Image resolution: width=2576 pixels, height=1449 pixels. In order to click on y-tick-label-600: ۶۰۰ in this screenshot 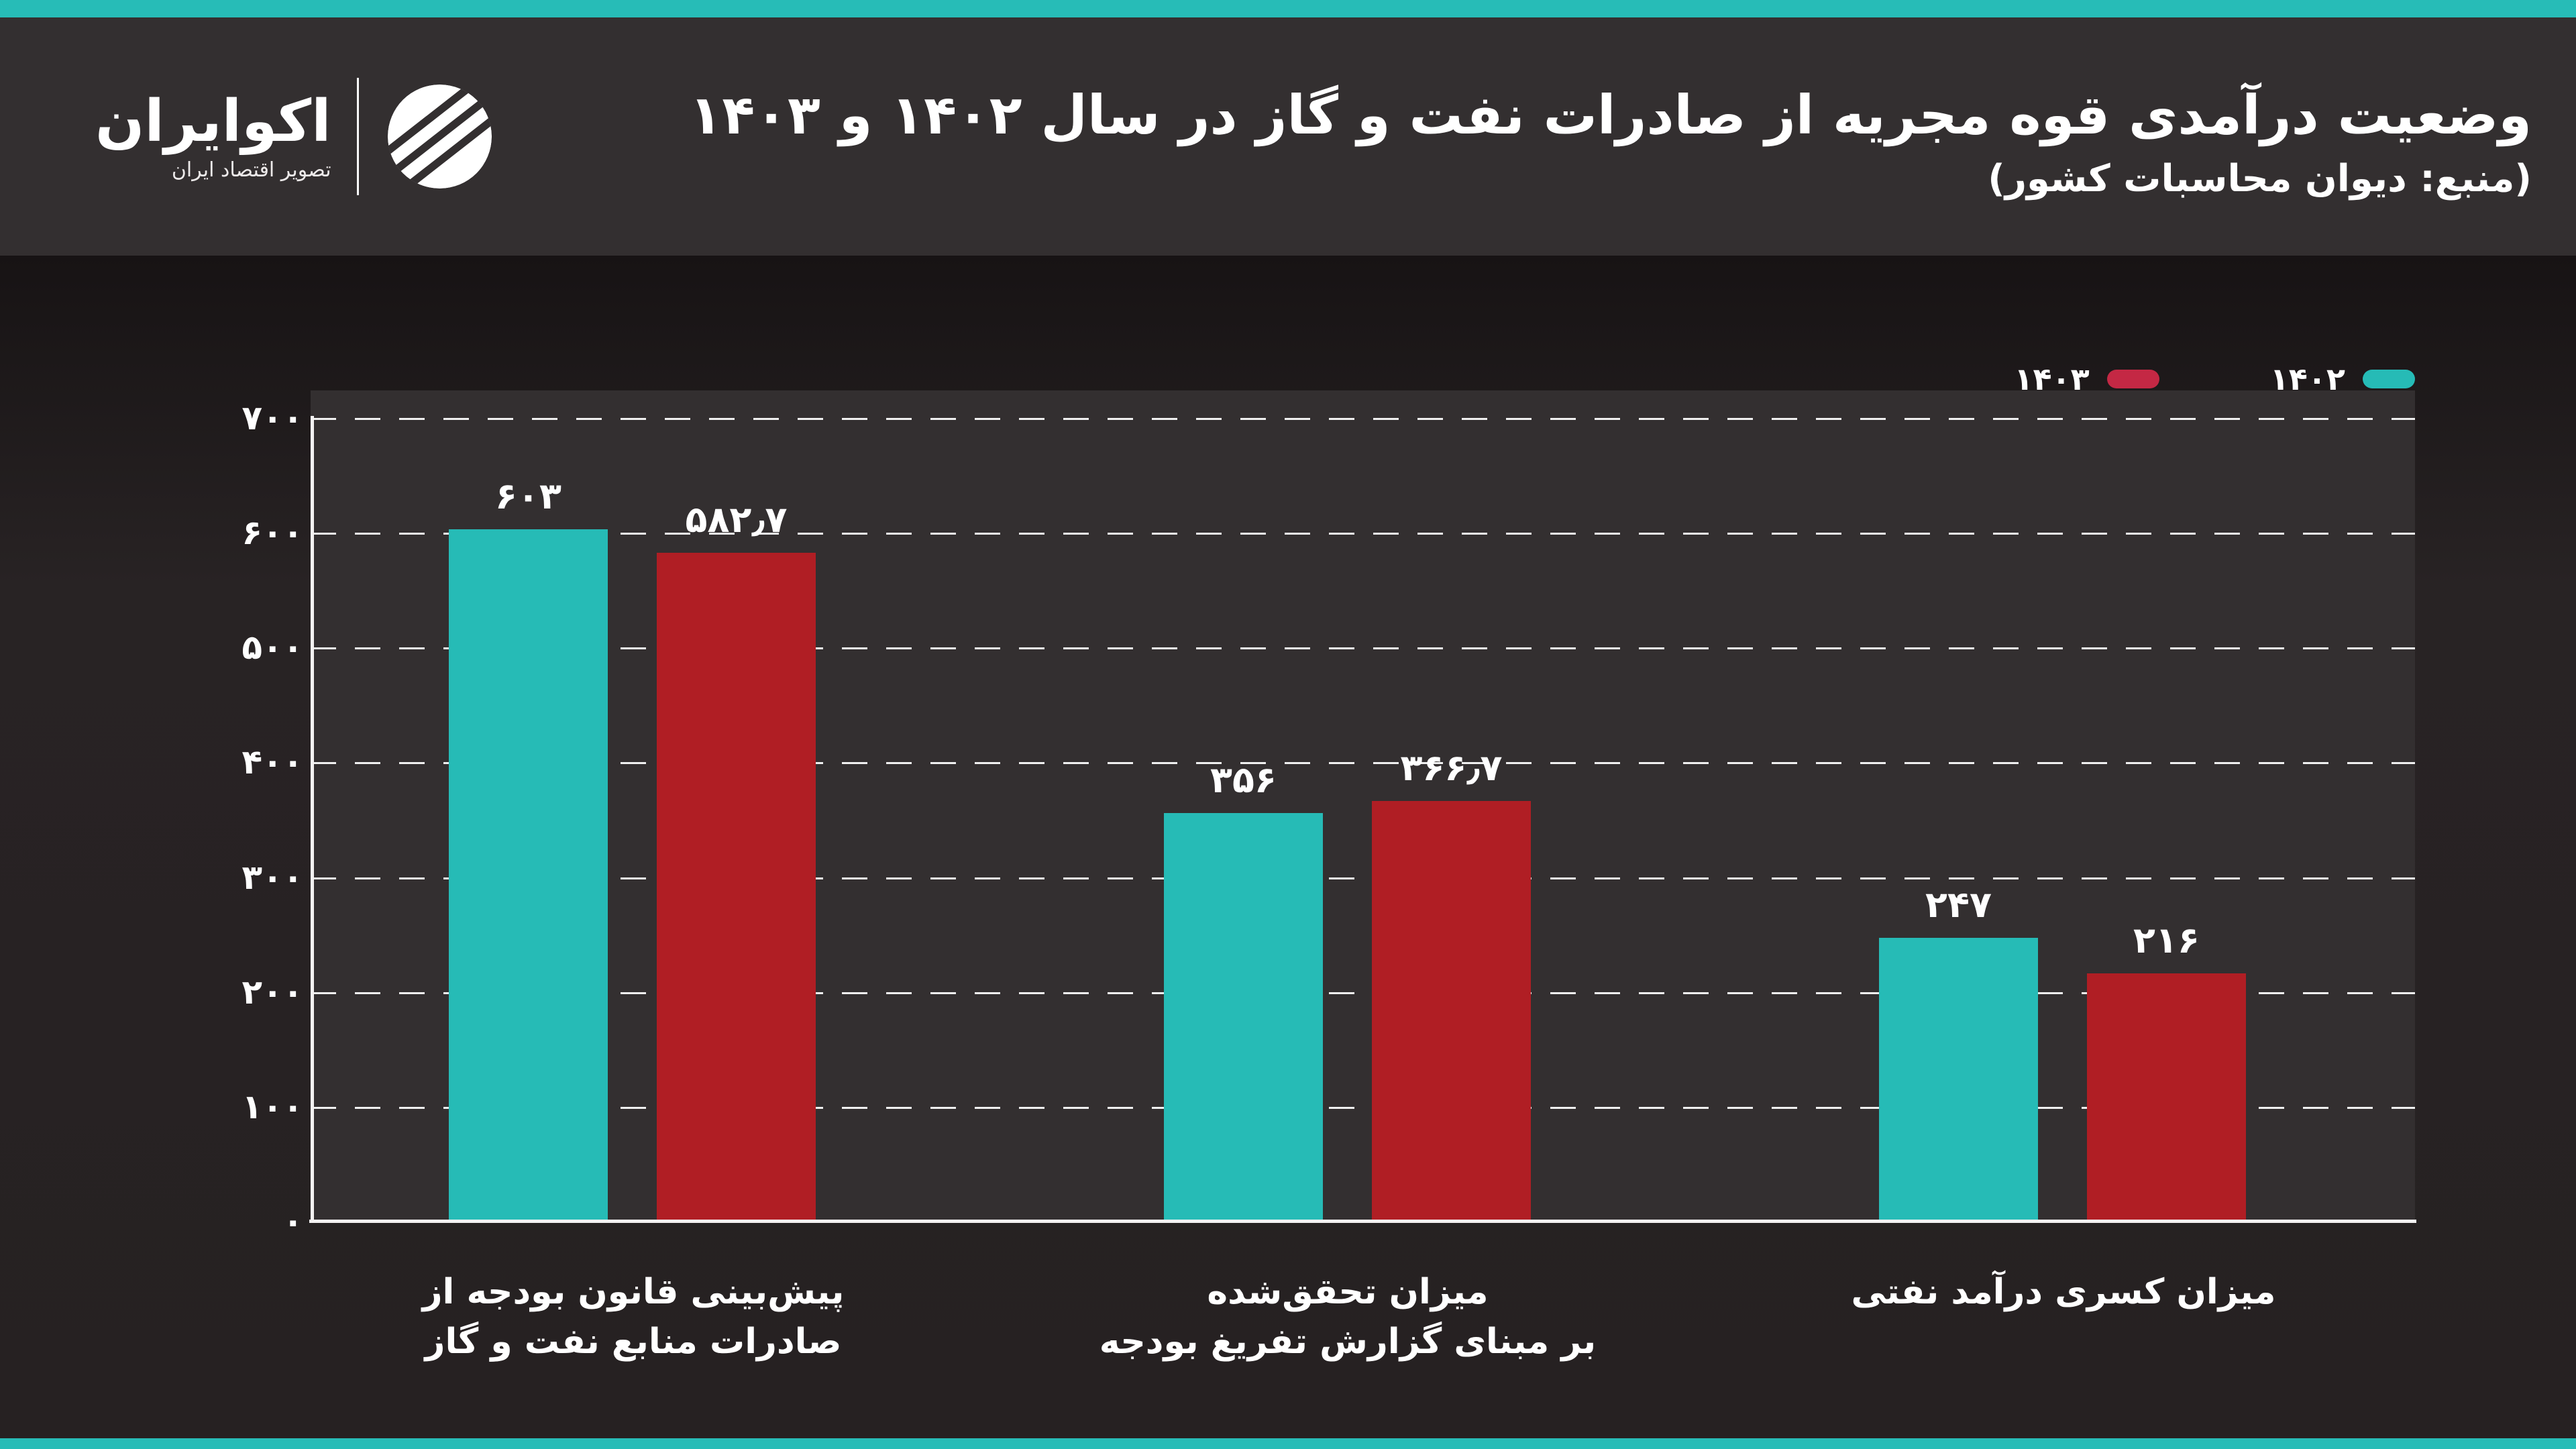, I will do `click(272, 533)`.